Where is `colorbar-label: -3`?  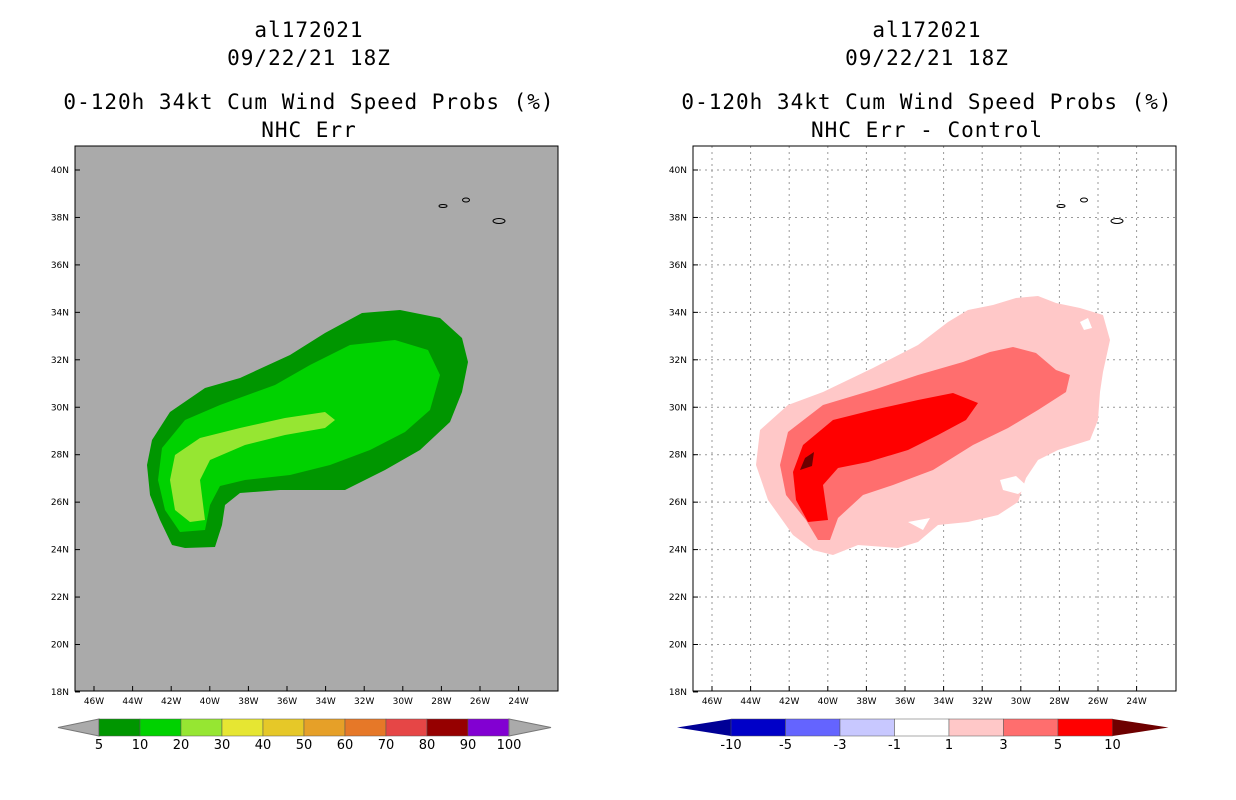 colorbar-label: -3 is located at coordinates (840, 745).